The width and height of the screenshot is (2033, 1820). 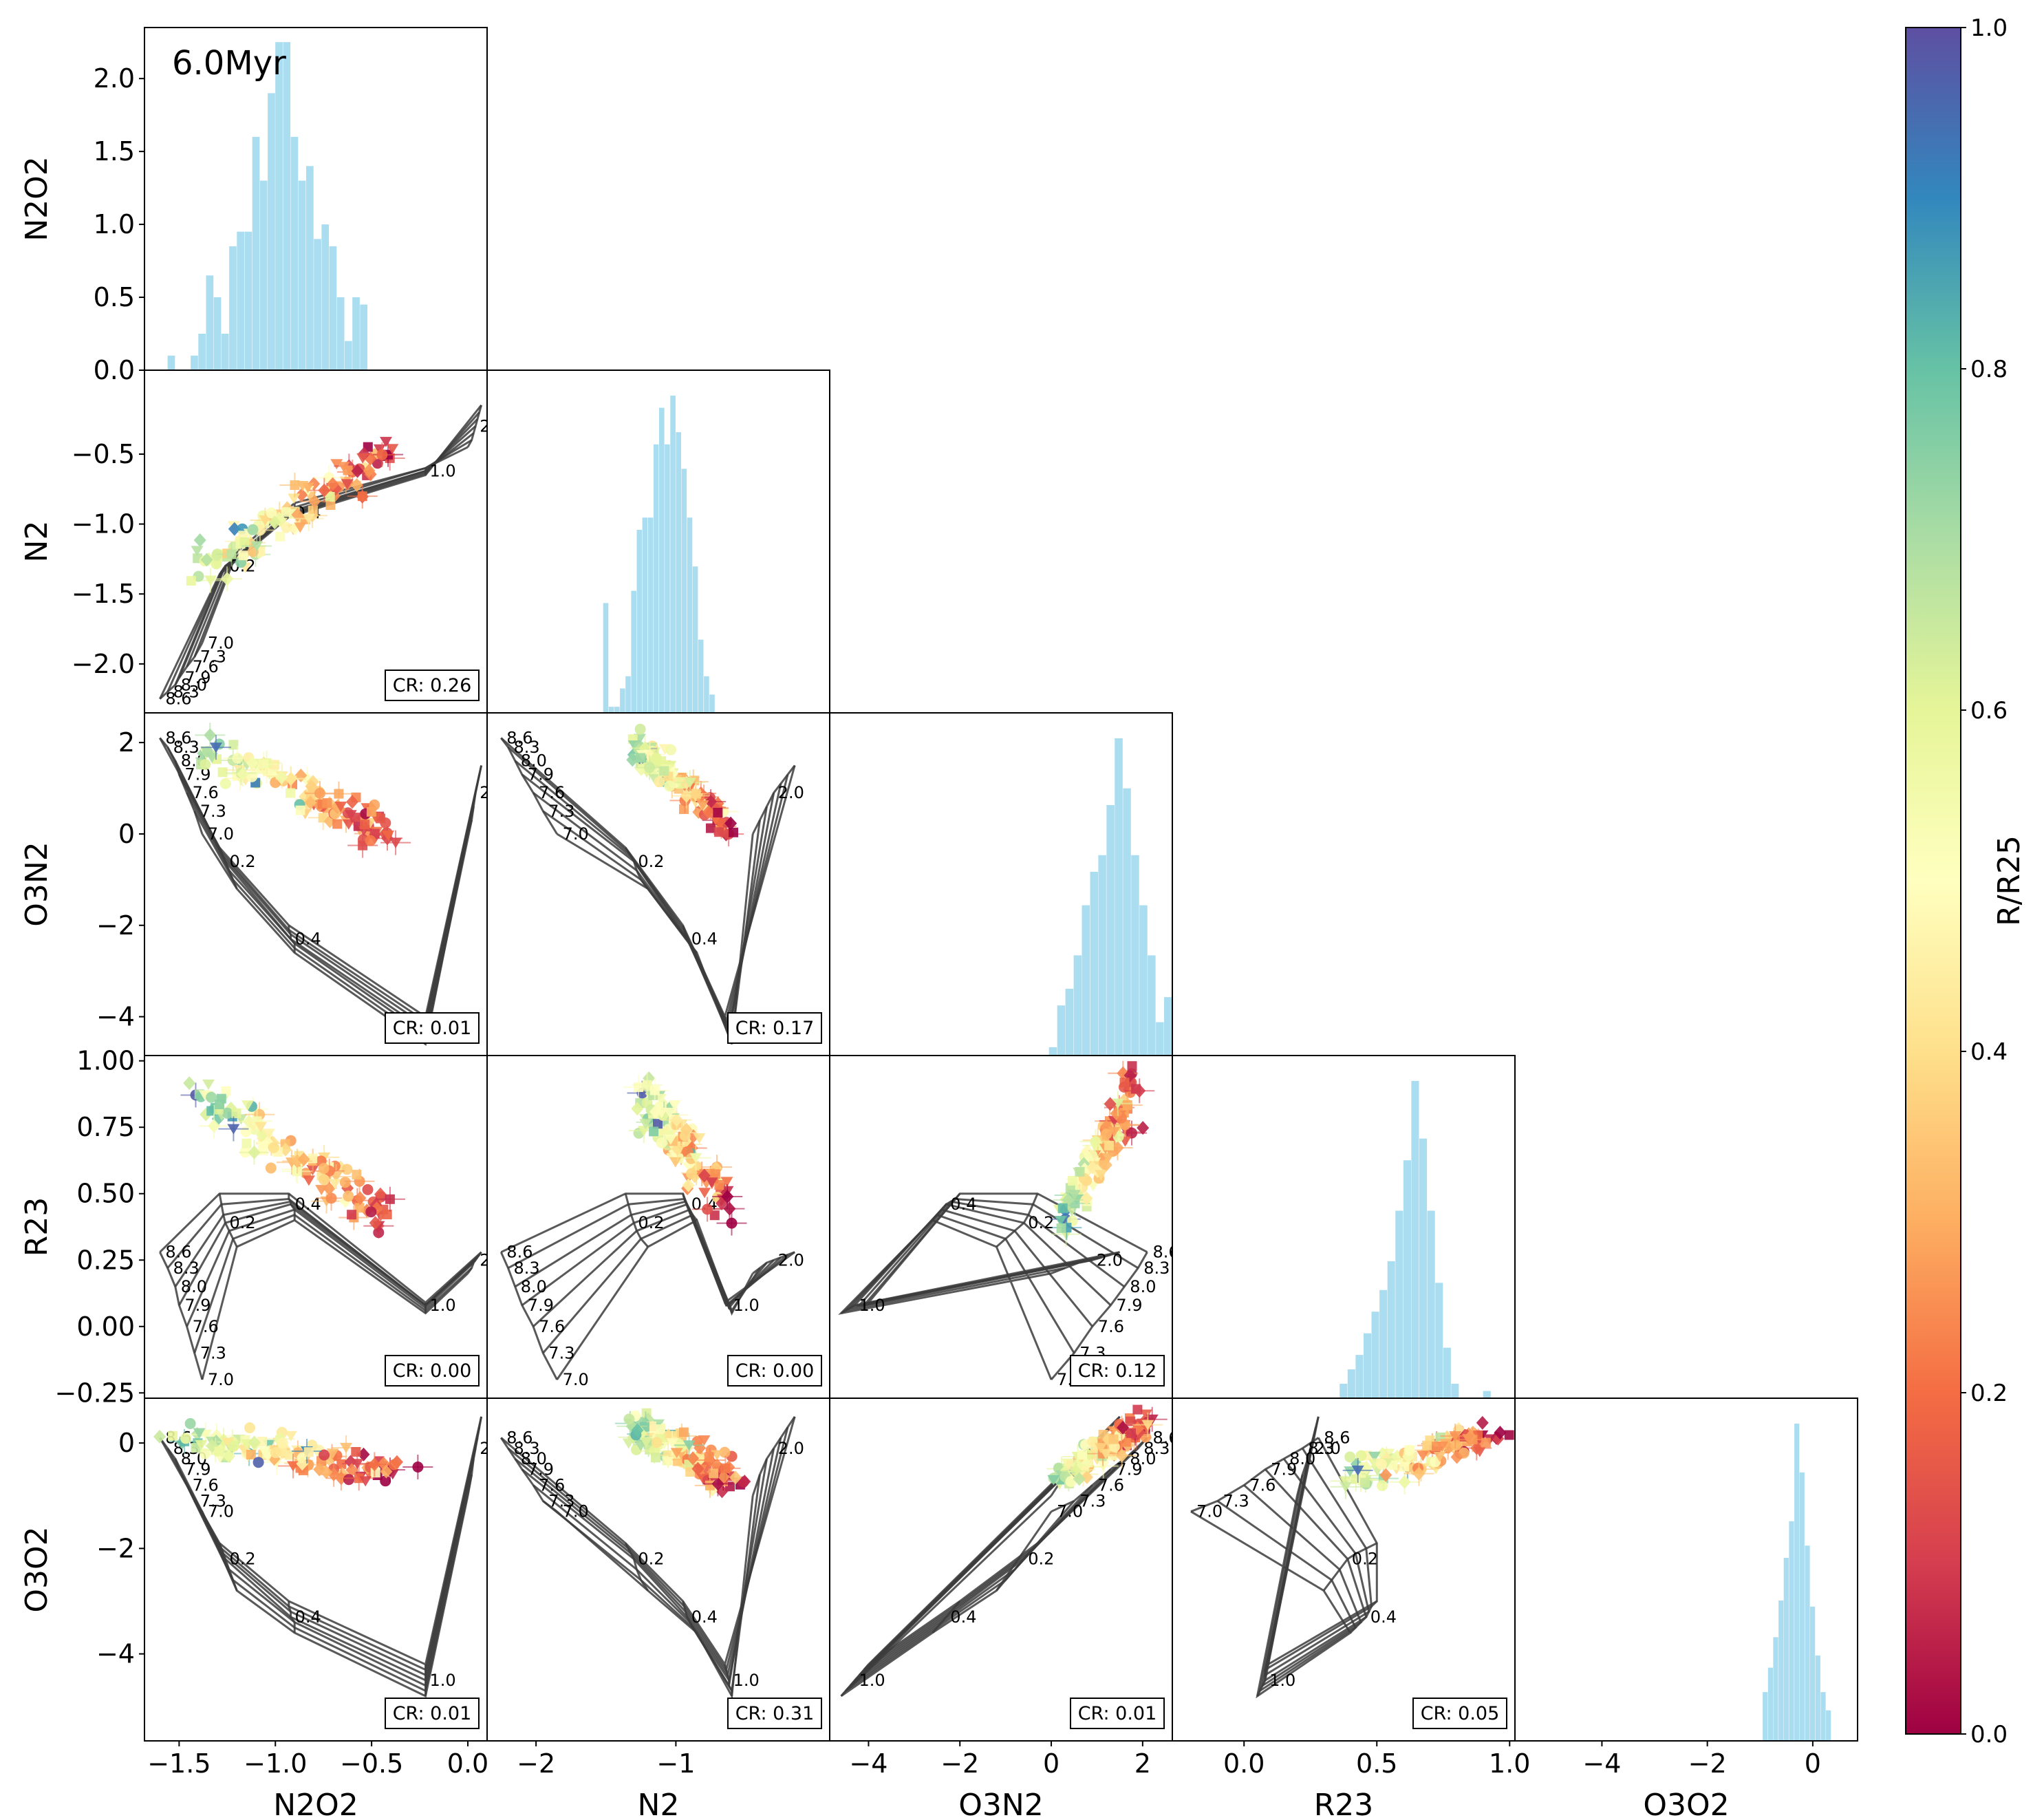 I want to click on colorbar-tick-label: 0.6, so click(x=1989, y=711).